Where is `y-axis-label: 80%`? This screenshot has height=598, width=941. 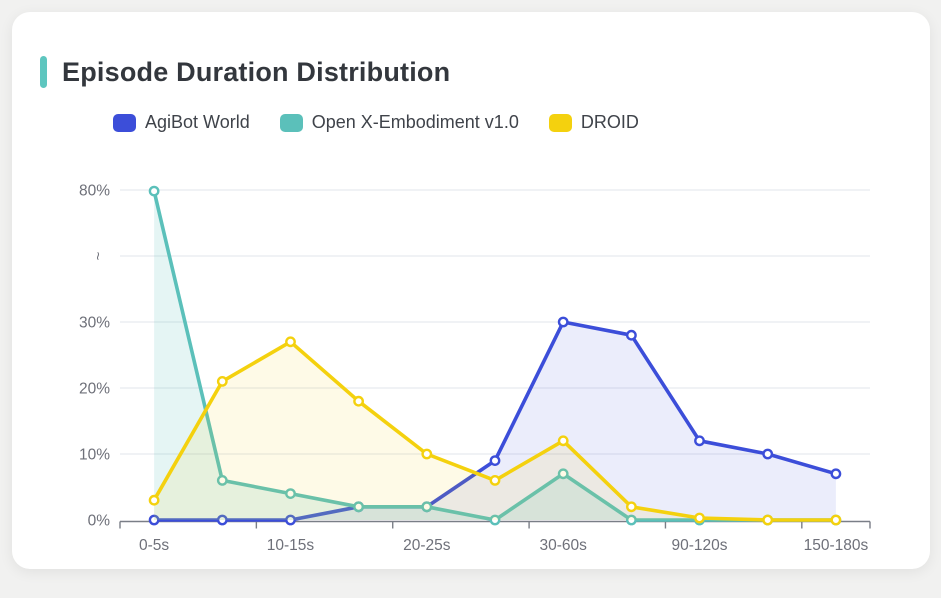
y-axis-label: 80% is located at coordinates (94, 191).